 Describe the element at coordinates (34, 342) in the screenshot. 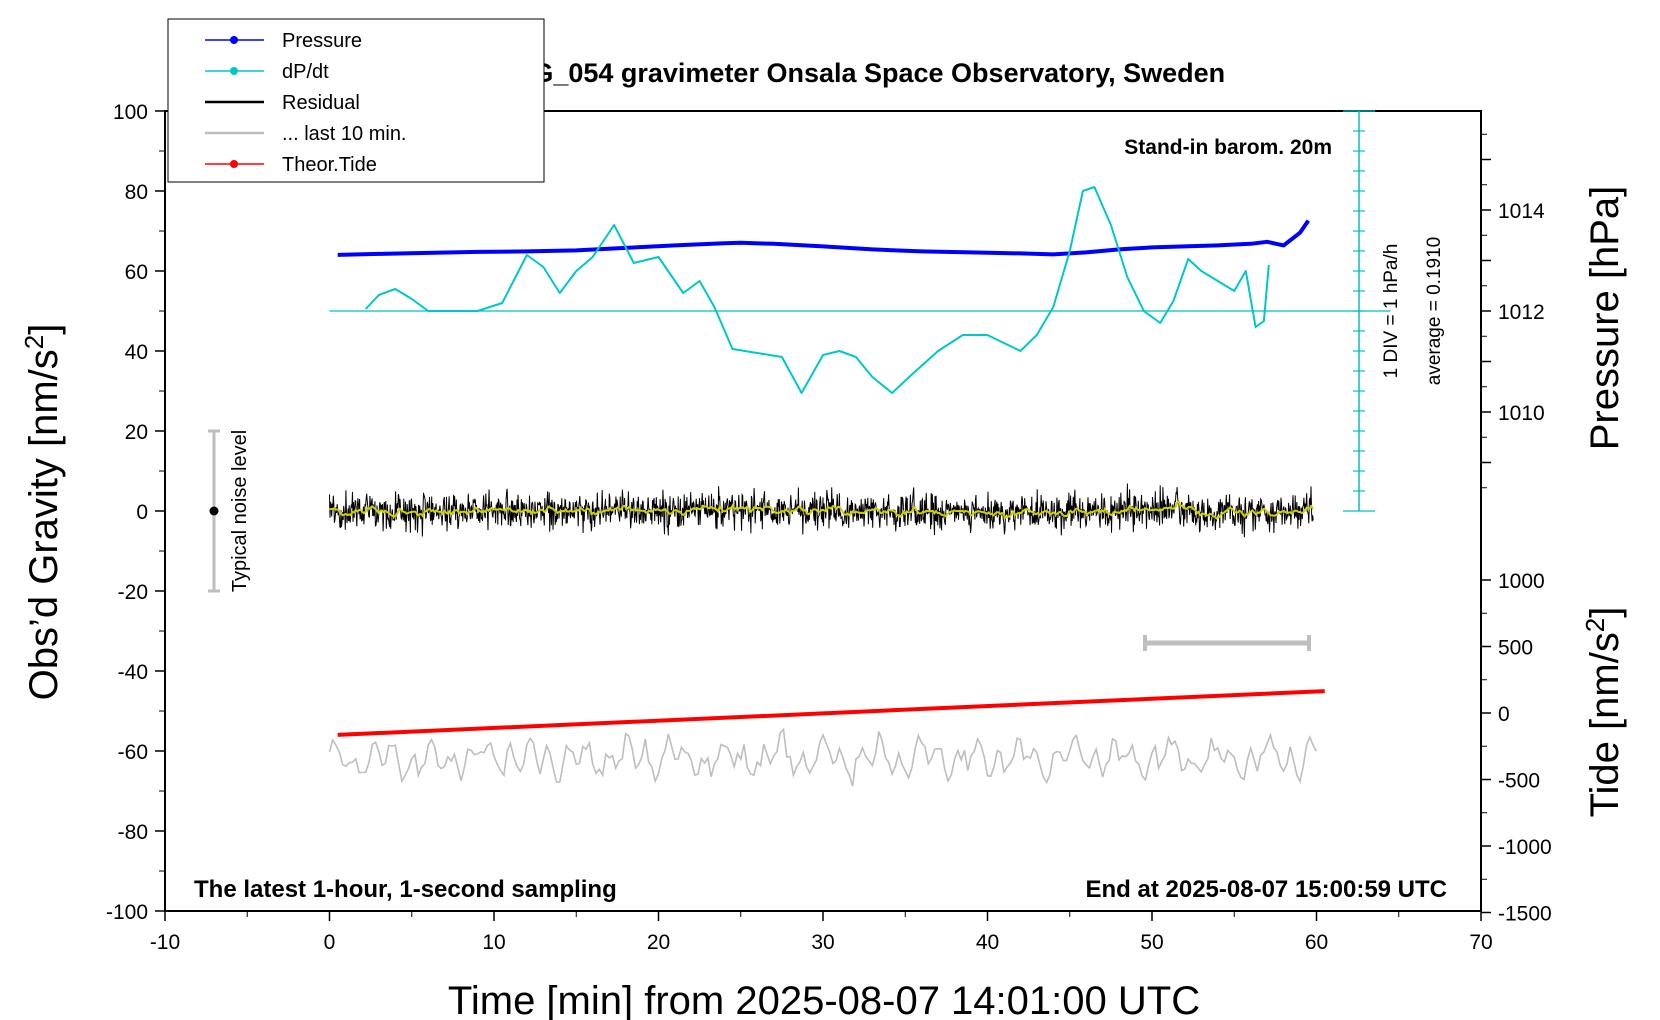

I see `y-axis-title-gravity-sup: 2` at that location.